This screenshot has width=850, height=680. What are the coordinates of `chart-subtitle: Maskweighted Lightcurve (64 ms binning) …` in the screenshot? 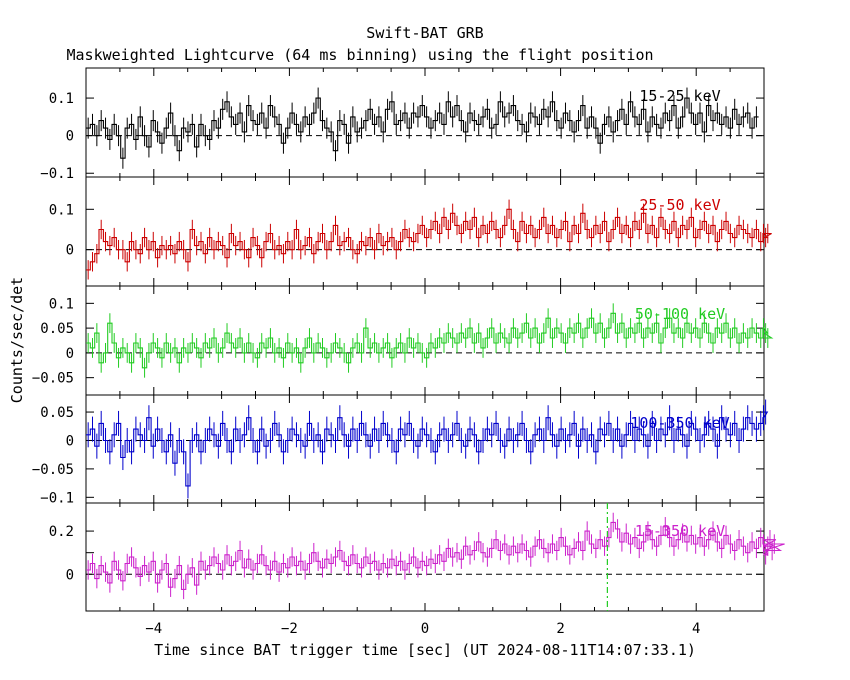 It's located at (360, 55).